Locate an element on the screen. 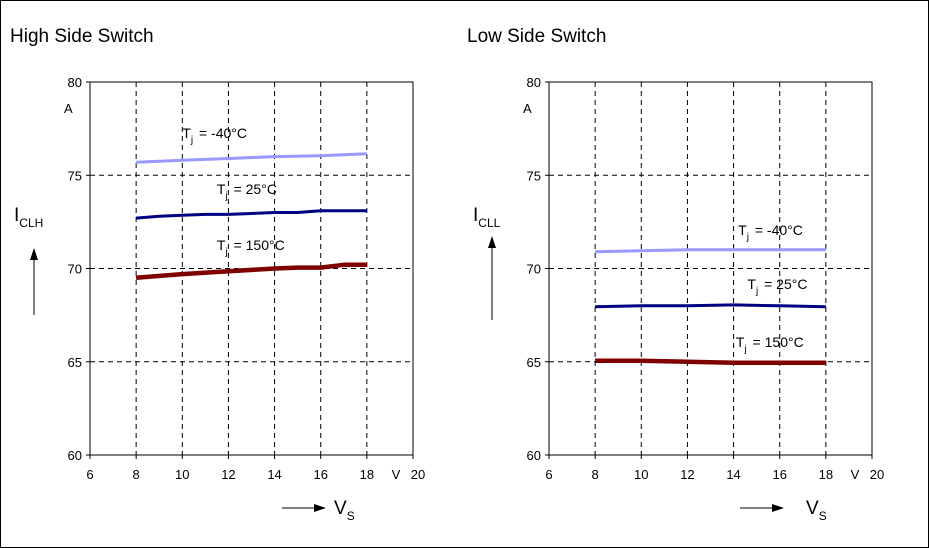  y-axis-label: ICLL is located at coordinates (487, 217).